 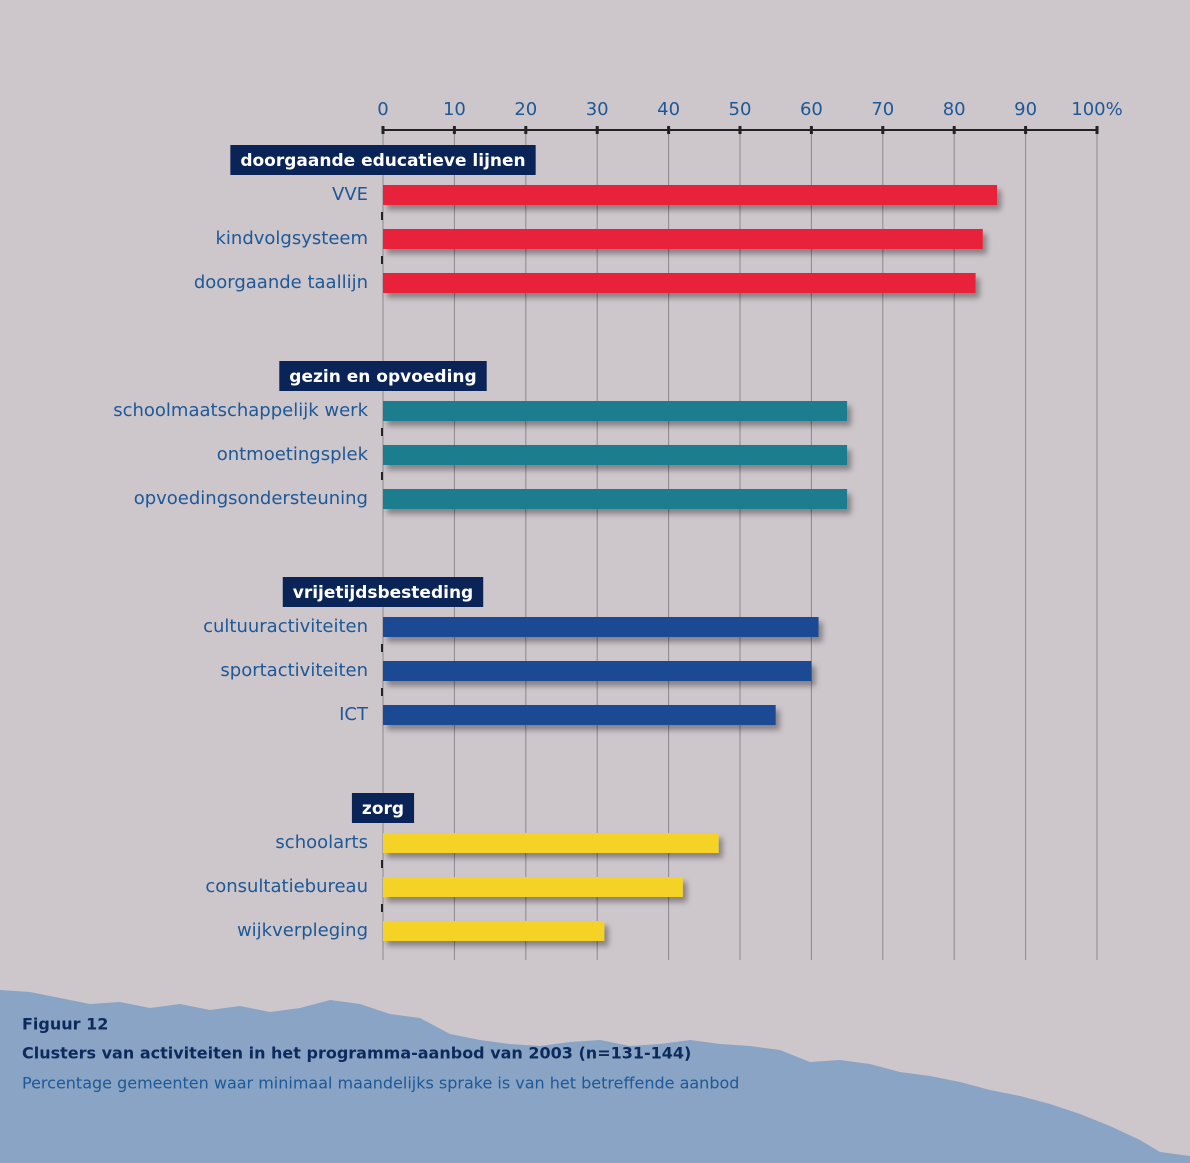 I want to click on x-tick-label: 60, so click(x=811, y=109).